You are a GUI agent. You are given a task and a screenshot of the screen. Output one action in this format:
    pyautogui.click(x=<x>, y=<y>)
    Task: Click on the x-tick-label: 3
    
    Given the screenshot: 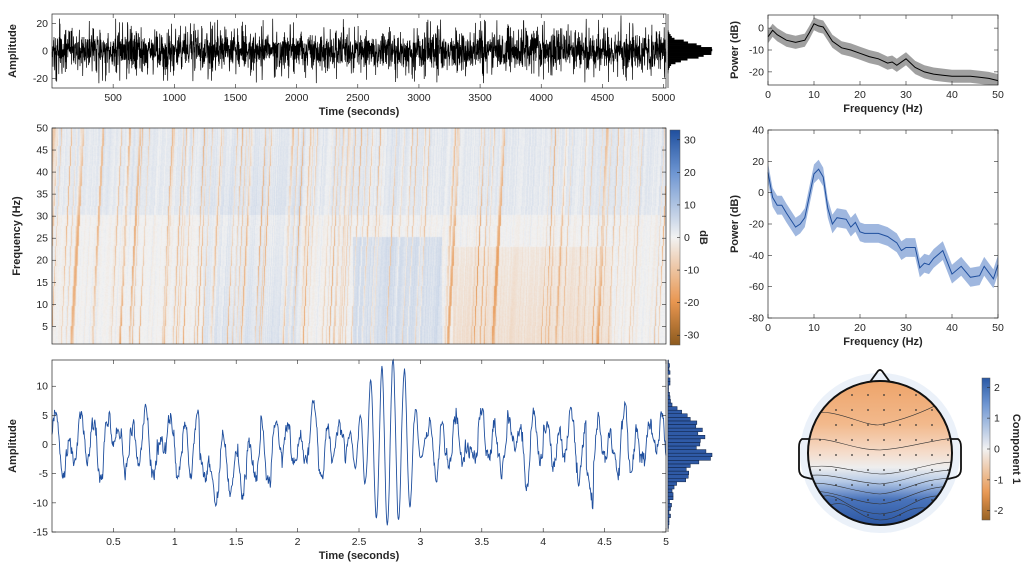 What is the action you would take?
    pyautogui.click(x=420, y=542)
    